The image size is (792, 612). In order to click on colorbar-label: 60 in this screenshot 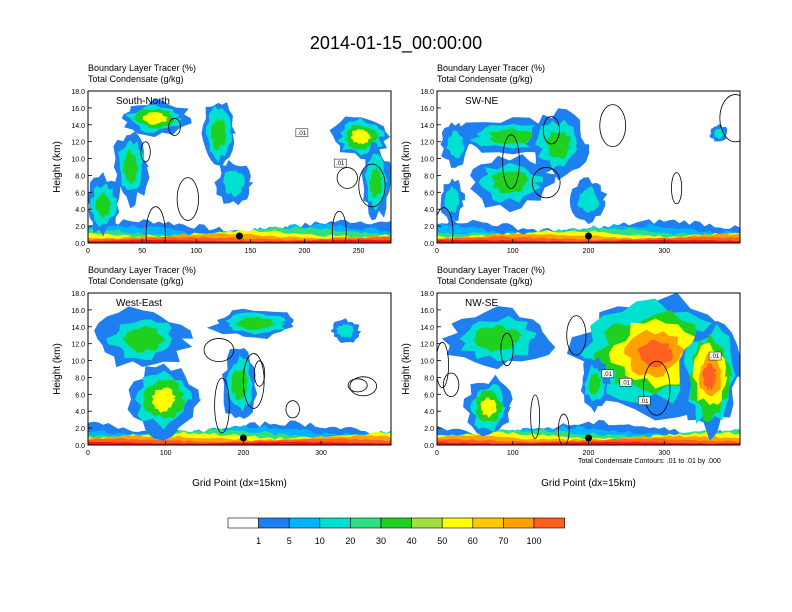, I will do `click(473, 541)`.